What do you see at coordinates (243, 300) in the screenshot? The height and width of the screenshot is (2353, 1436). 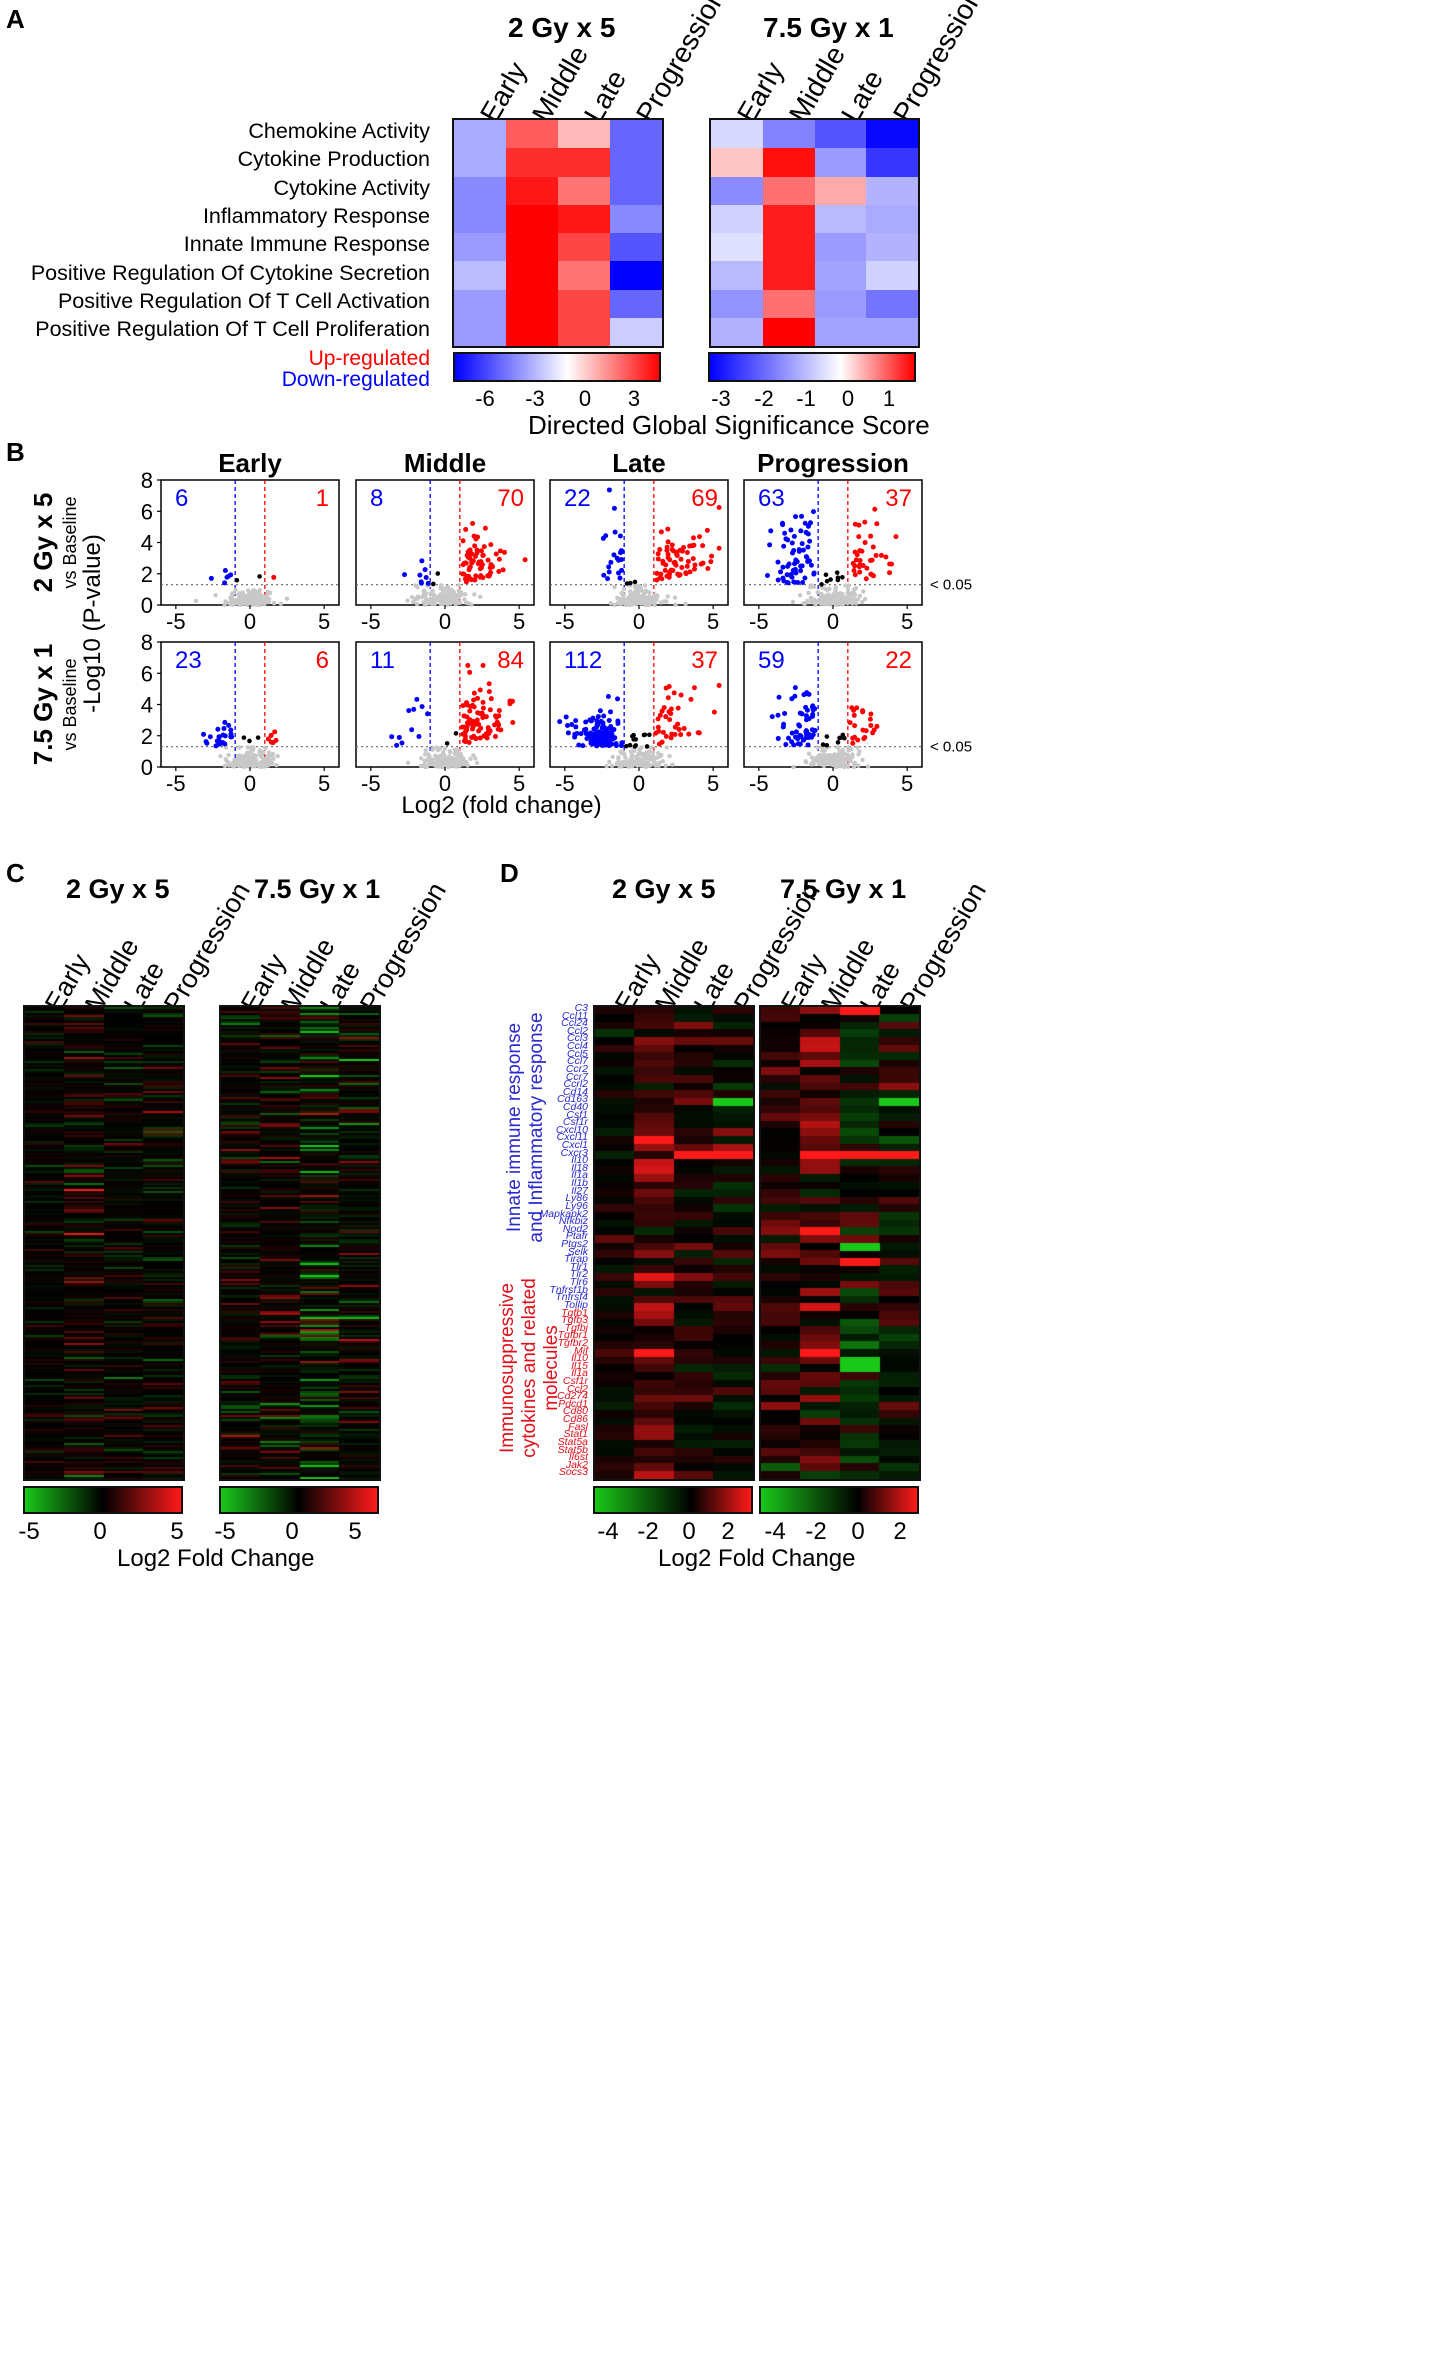 I see `panel-a-row-label: Positive Regulation Of T Cell Activation` at bounding box center [243, 300].